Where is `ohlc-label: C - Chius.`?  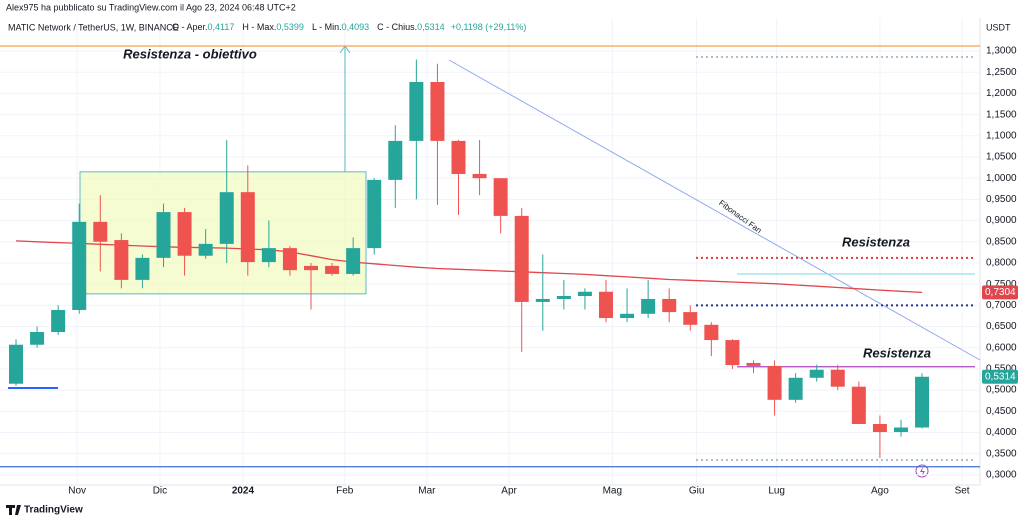
ohlc-label: C - Chius. is located at coordinates (397, 27).